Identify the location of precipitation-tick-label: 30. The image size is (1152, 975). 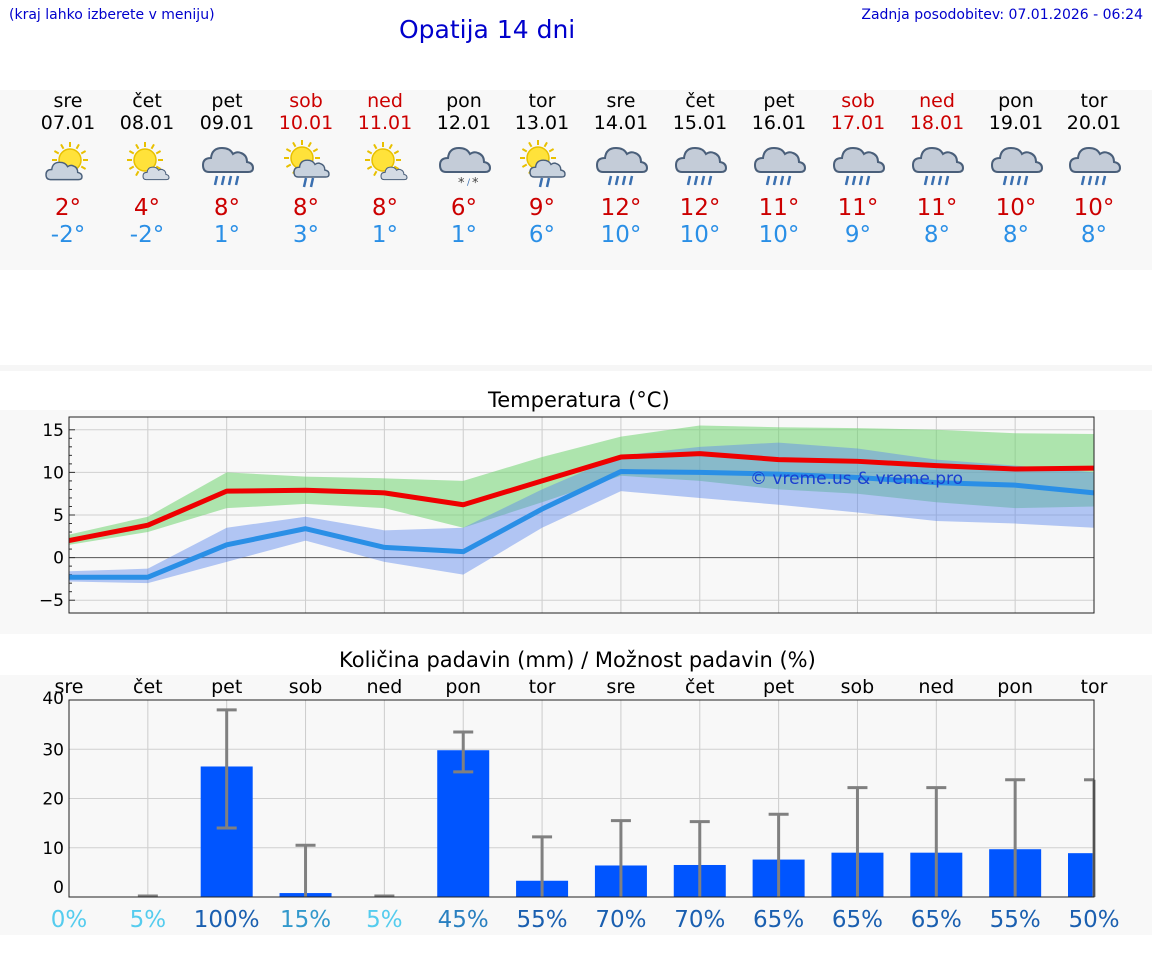
(53, 750).